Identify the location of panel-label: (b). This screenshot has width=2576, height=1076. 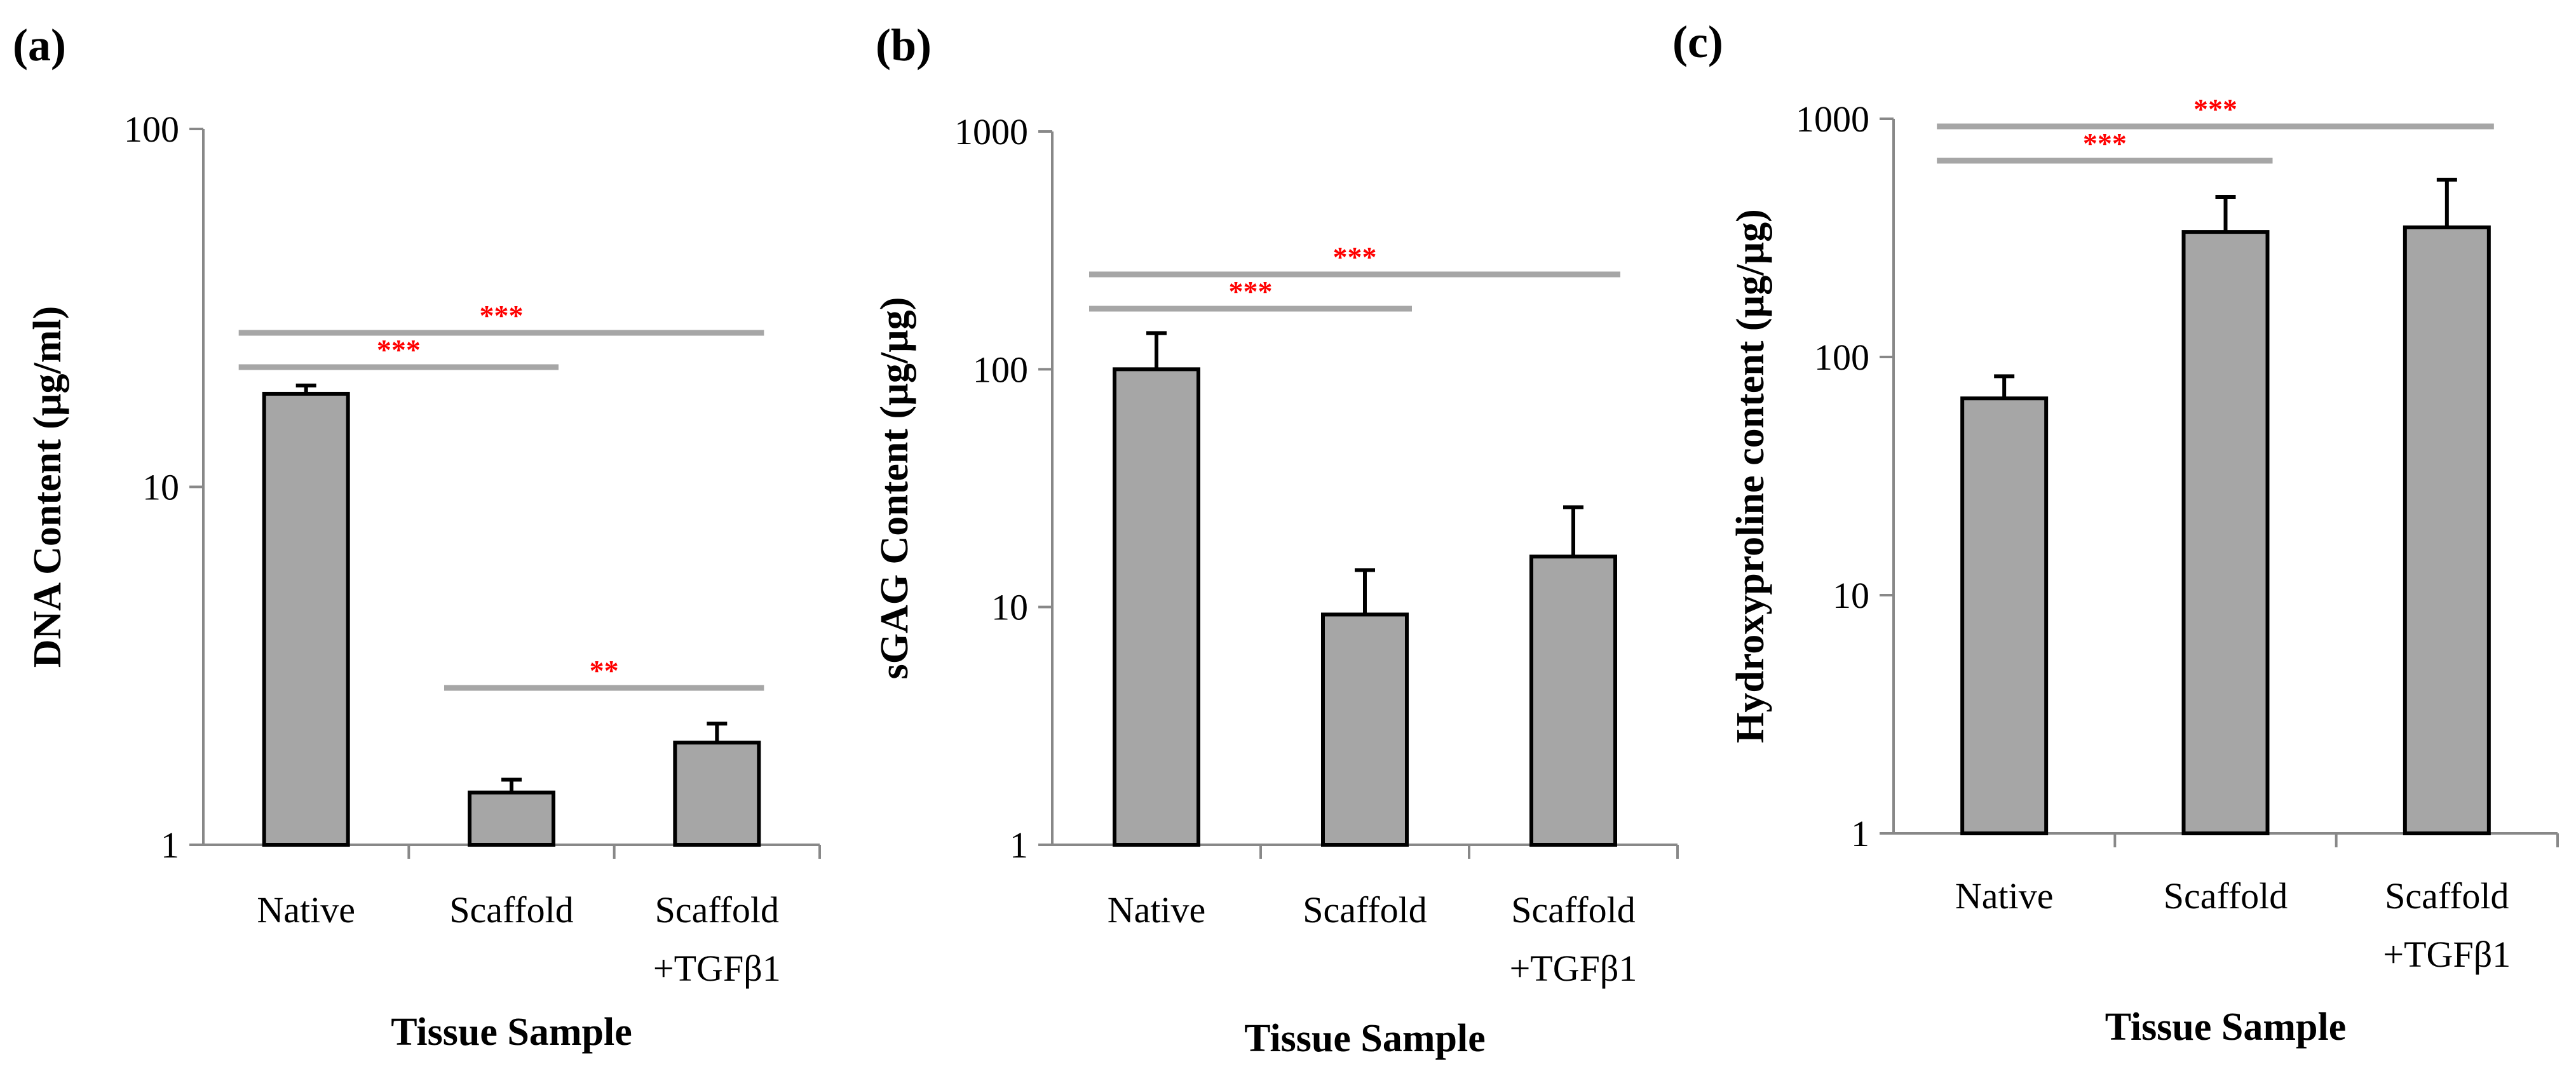
(904, 45).